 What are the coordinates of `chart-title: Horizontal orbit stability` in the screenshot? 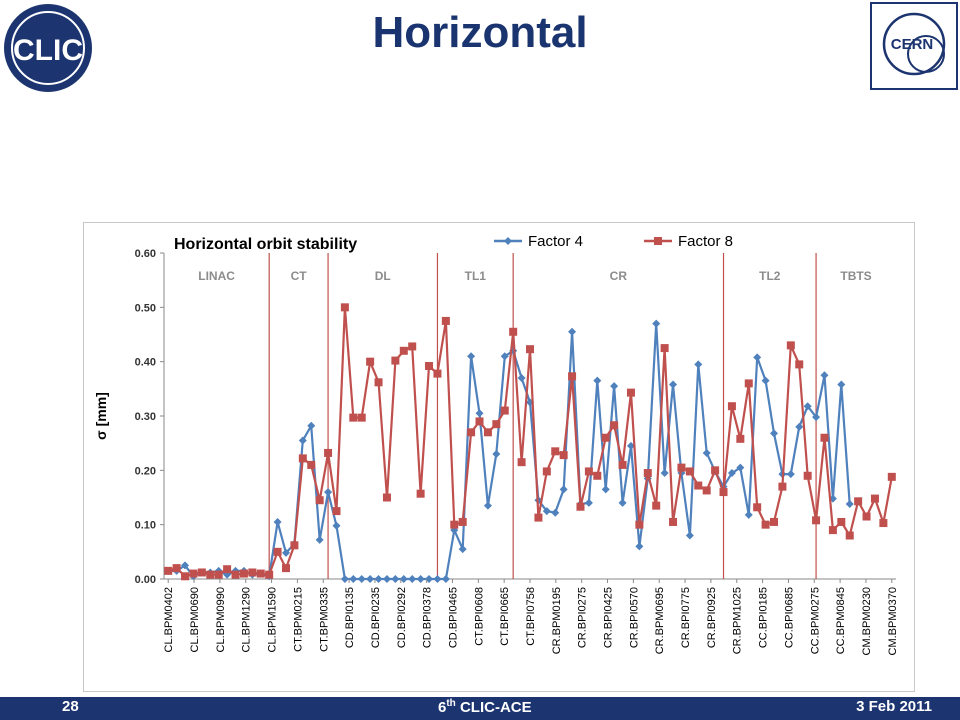 It's located at (265, 244).